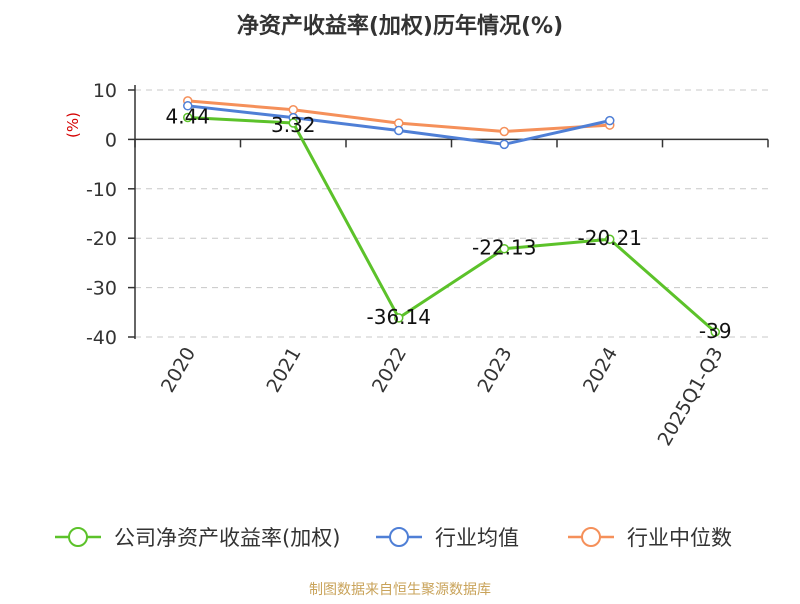  What do you see at coordinates (111, 140) in the screenshot?
I see `y-tick-label: 0` at bounding box center [111, 140].